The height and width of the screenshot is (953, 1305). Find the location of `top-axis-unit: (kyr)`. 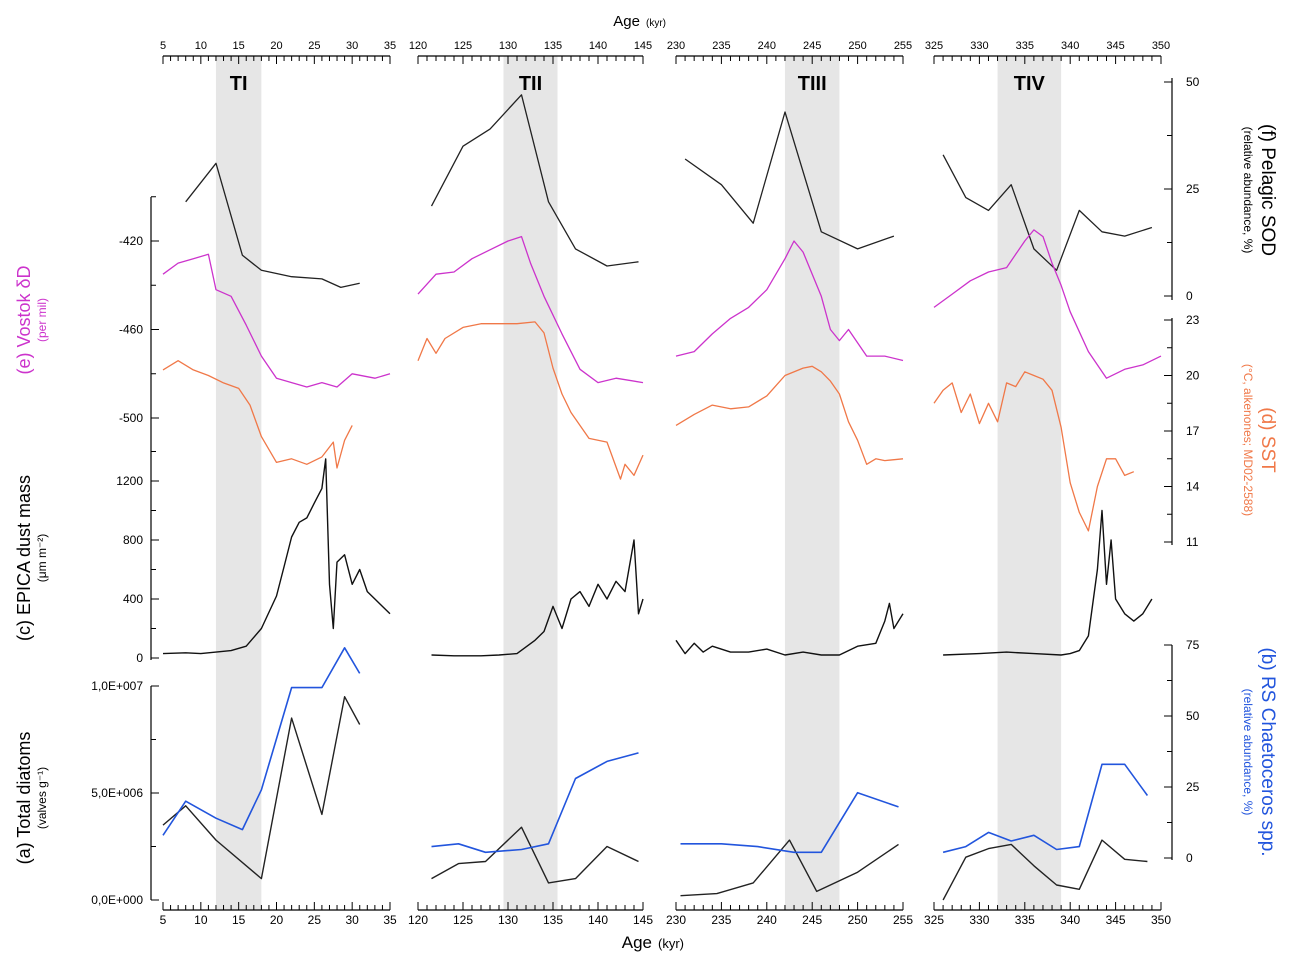

top-axis-unit: (kyr) is located at coordinates (656, 23).